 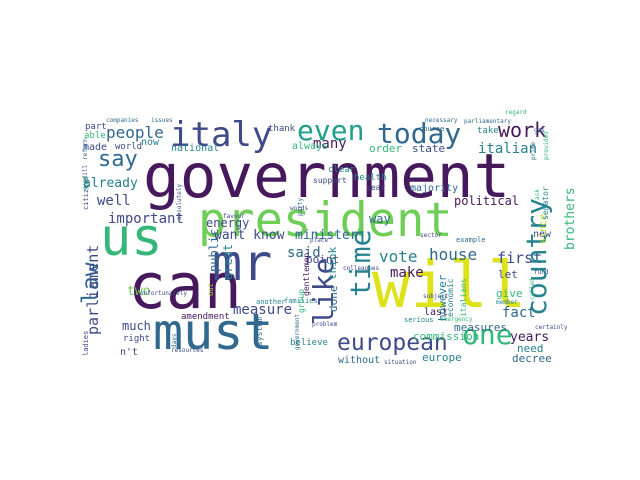 I want to click on word-words: words, so click(x=299, y=208).